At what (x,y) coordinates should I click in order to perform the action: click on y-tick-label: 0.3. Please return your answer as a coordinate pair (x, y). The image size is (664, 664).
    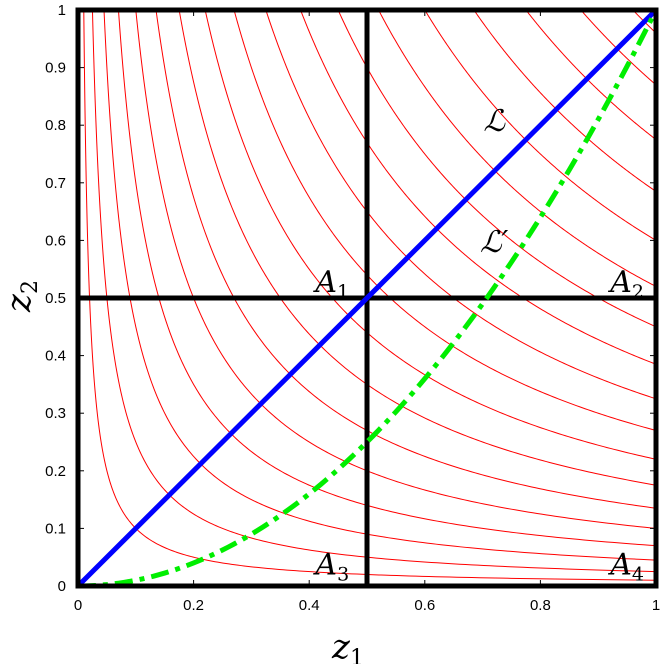
    Looking at the image, I should click on (55, 413).